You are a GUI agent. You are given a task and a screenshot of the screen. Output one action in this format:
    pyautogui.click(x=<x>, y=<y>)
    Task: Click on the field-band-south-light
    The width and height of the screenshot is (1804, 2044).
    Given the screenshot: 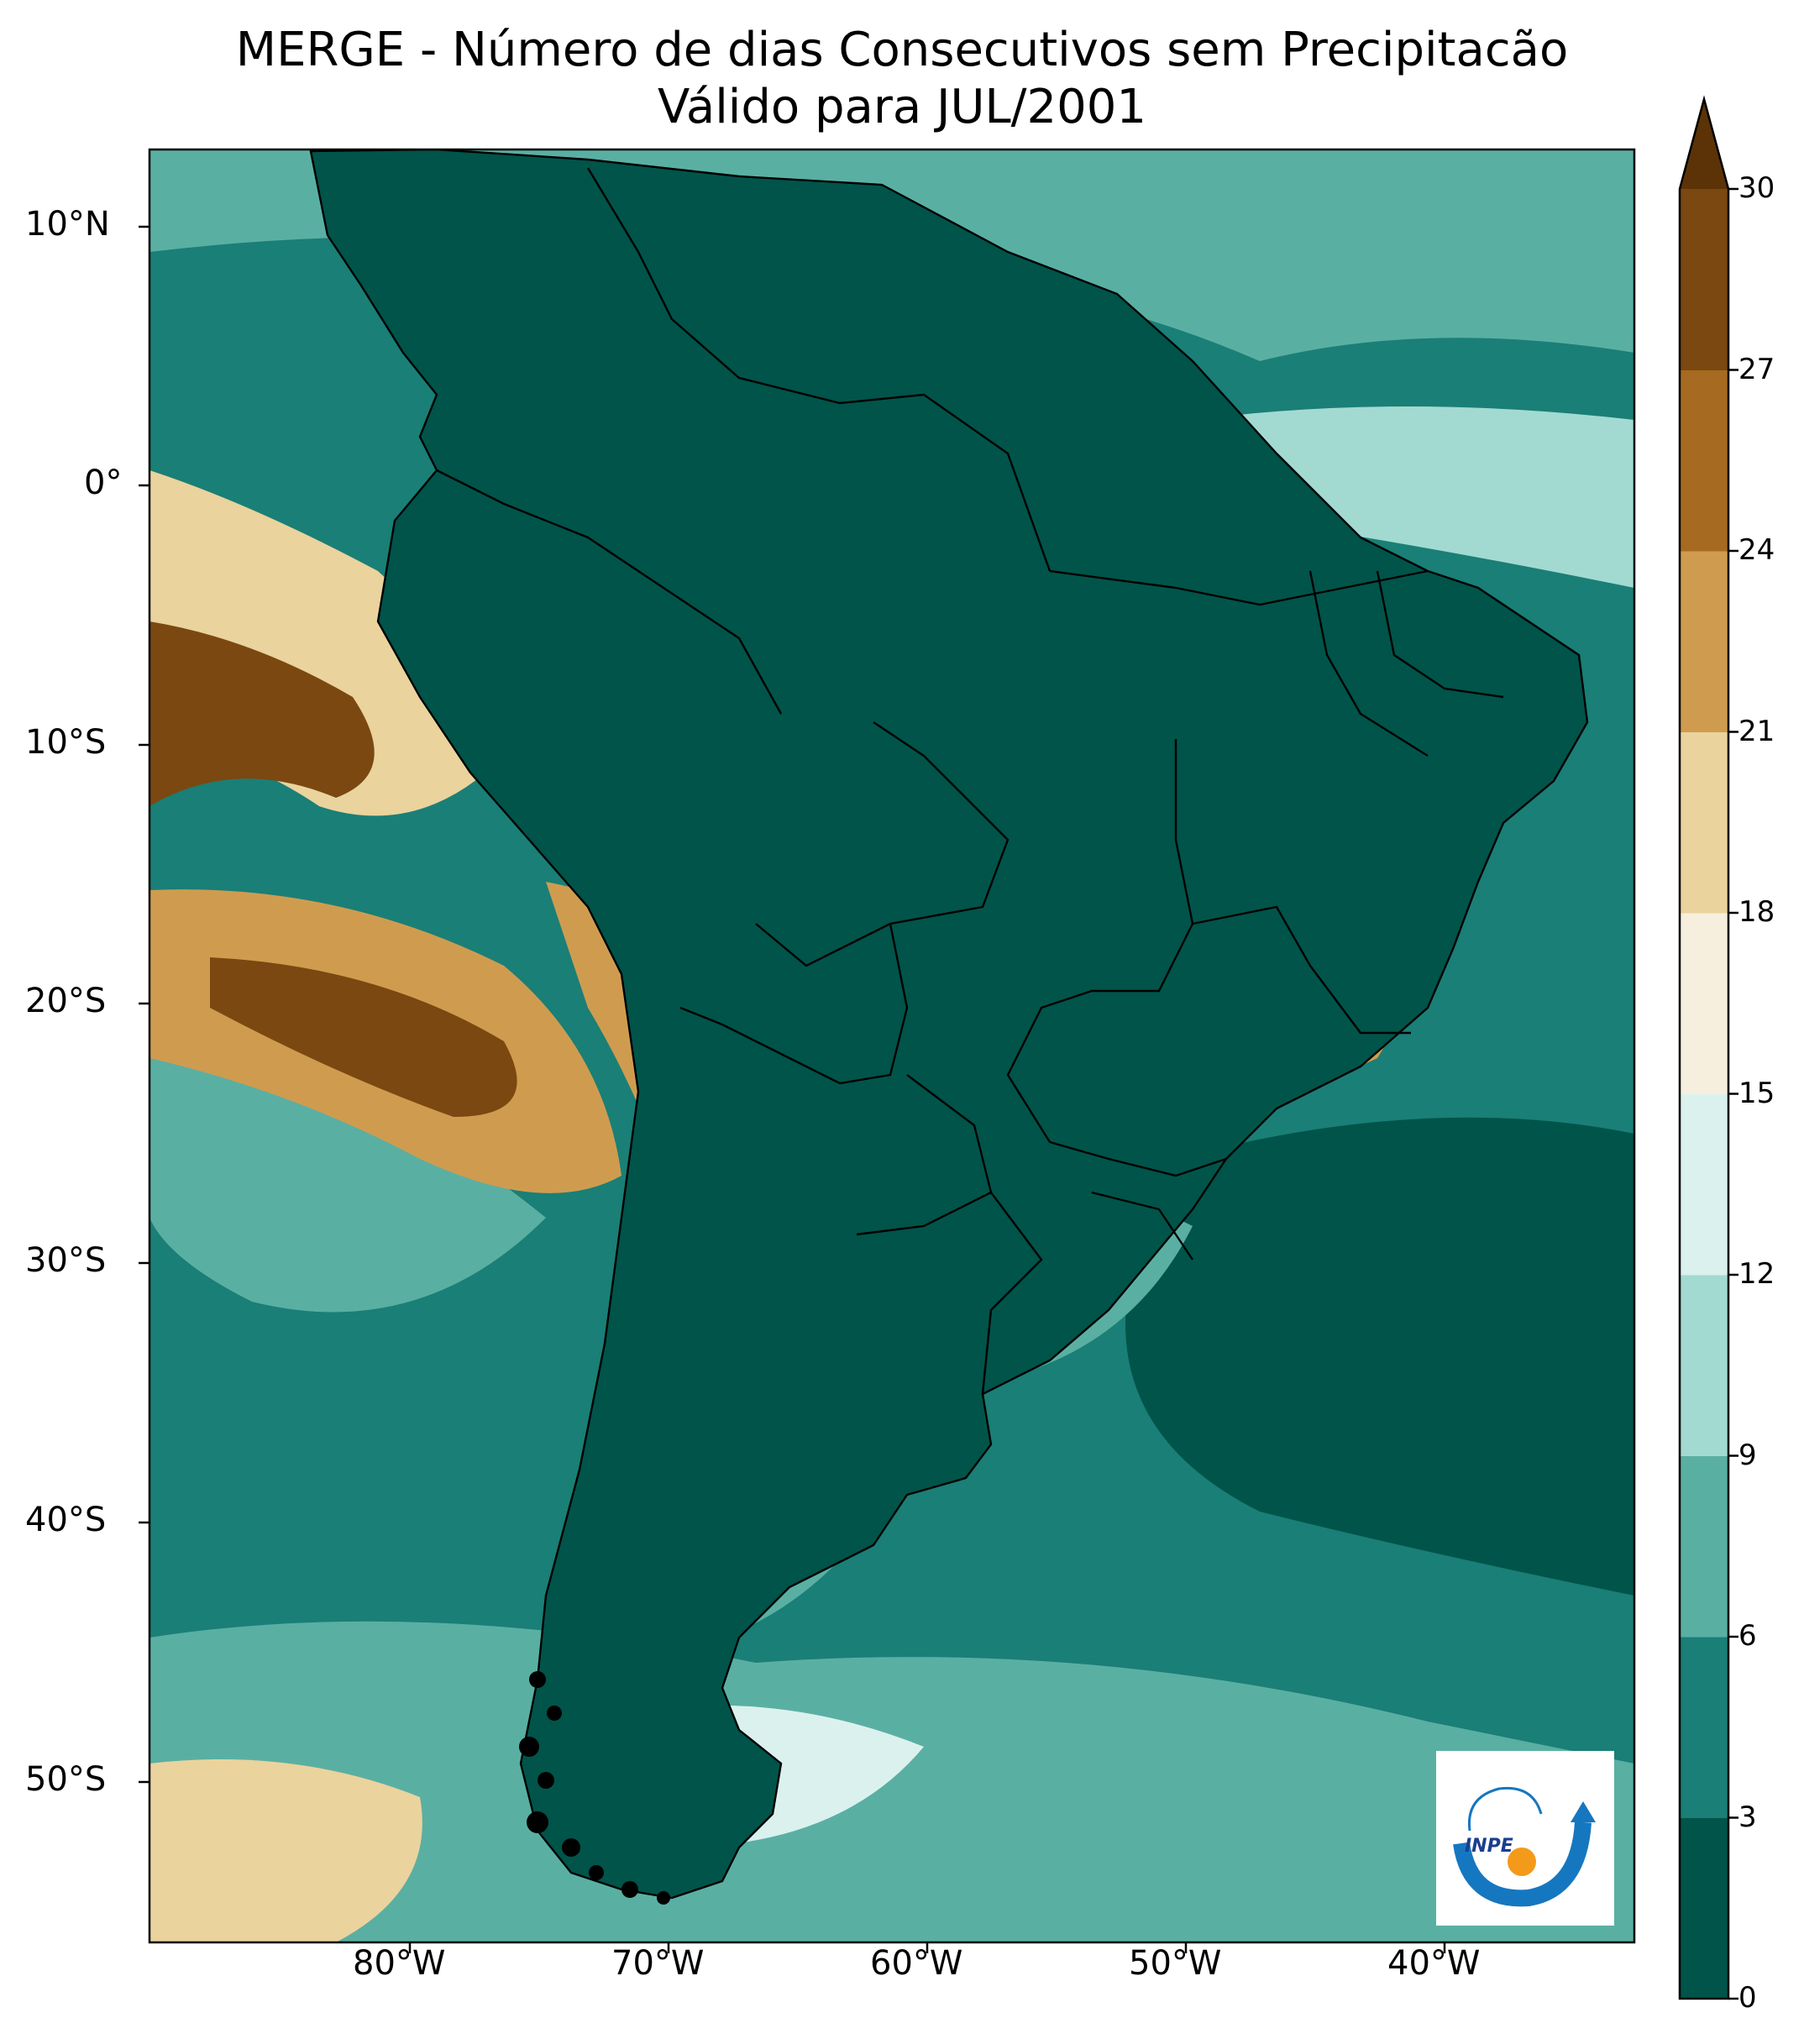 What is the action you would take?
    pyautogui.click(x=891, y=1781)
    